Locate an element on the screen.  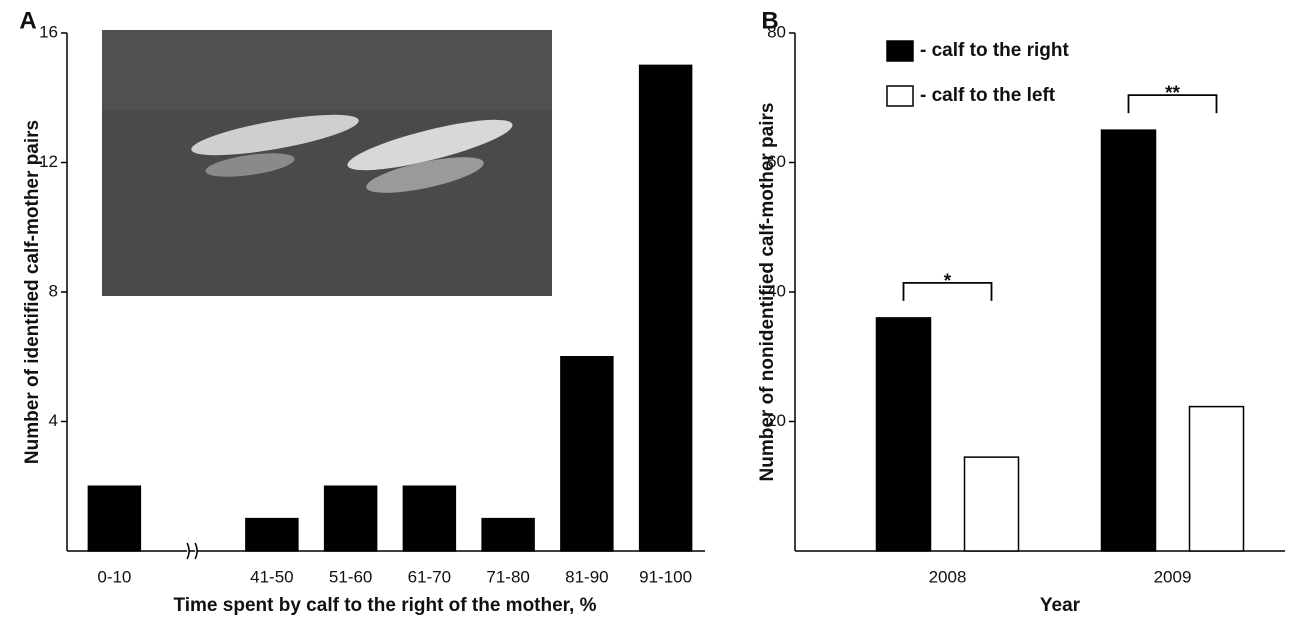
x-tick-label: 61-70 is located at coordinates (429, 576).